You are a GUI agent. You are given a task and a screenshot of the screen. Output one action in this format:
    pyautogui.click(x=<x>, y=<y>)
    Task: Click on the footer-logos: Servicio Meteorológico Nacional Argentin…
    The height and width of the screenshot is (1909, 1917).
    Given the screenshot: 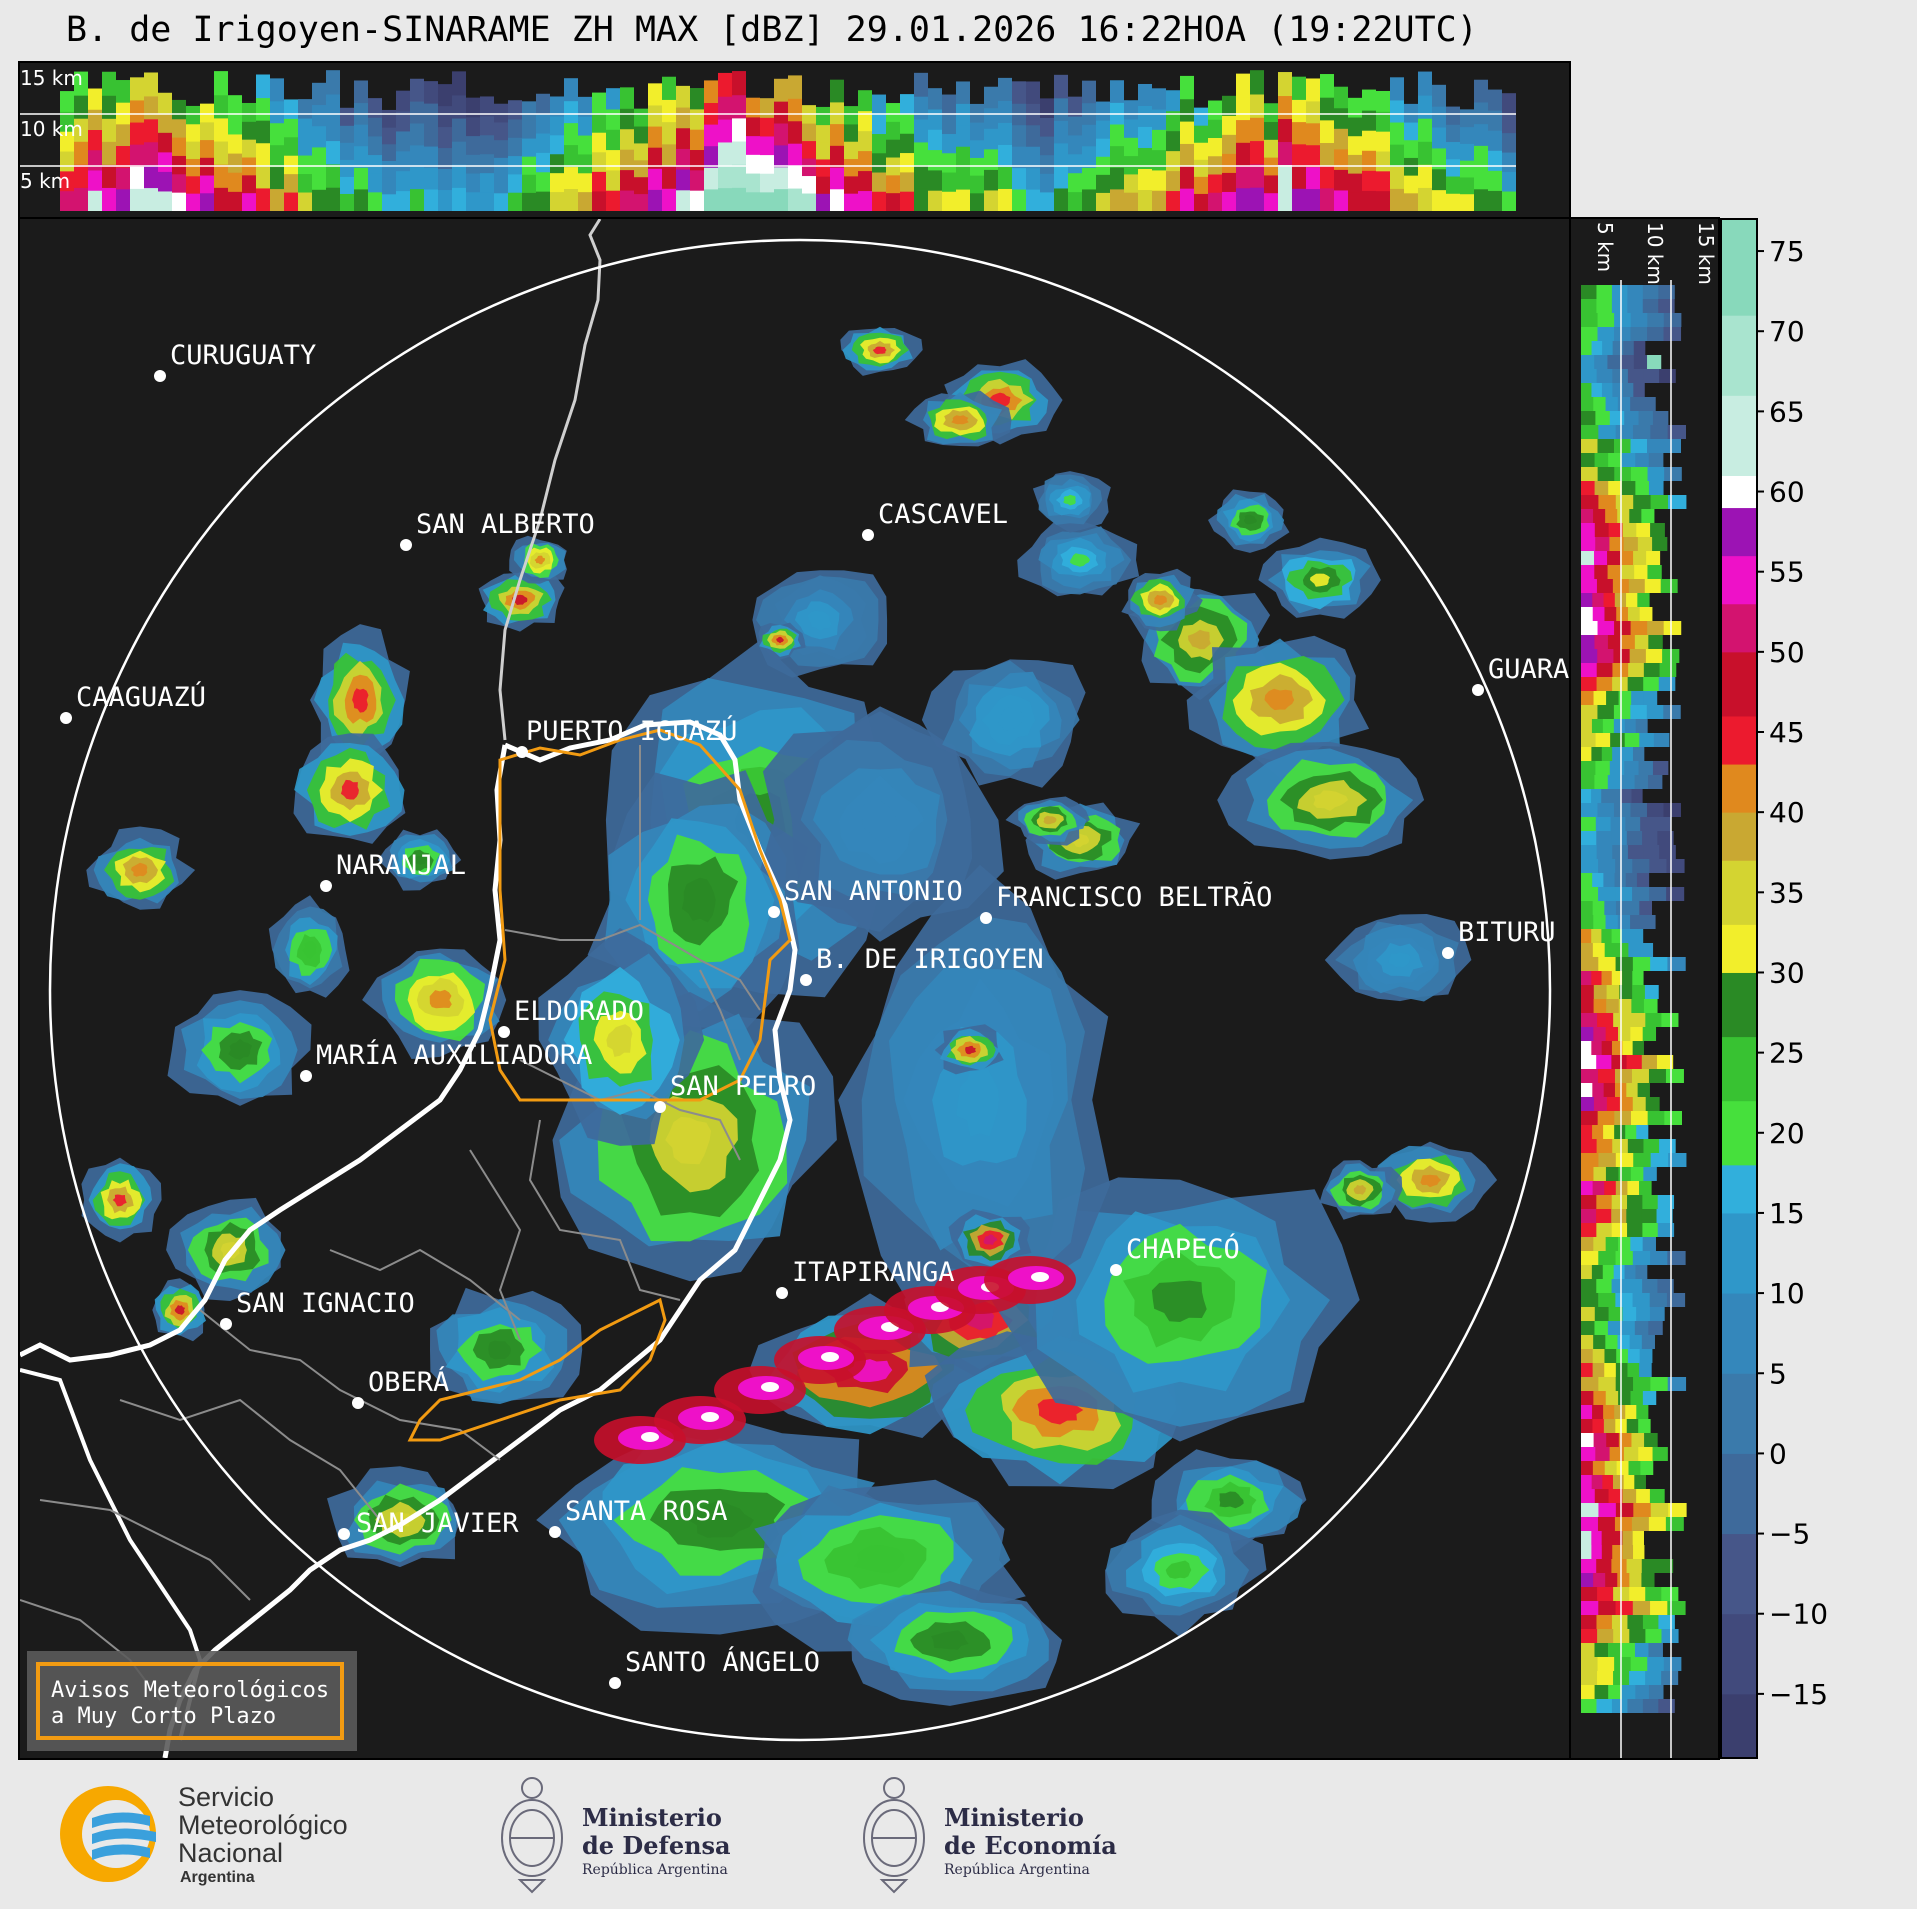 What is the action you would take?
    pyautogui.click(x=588, y=1835)
    